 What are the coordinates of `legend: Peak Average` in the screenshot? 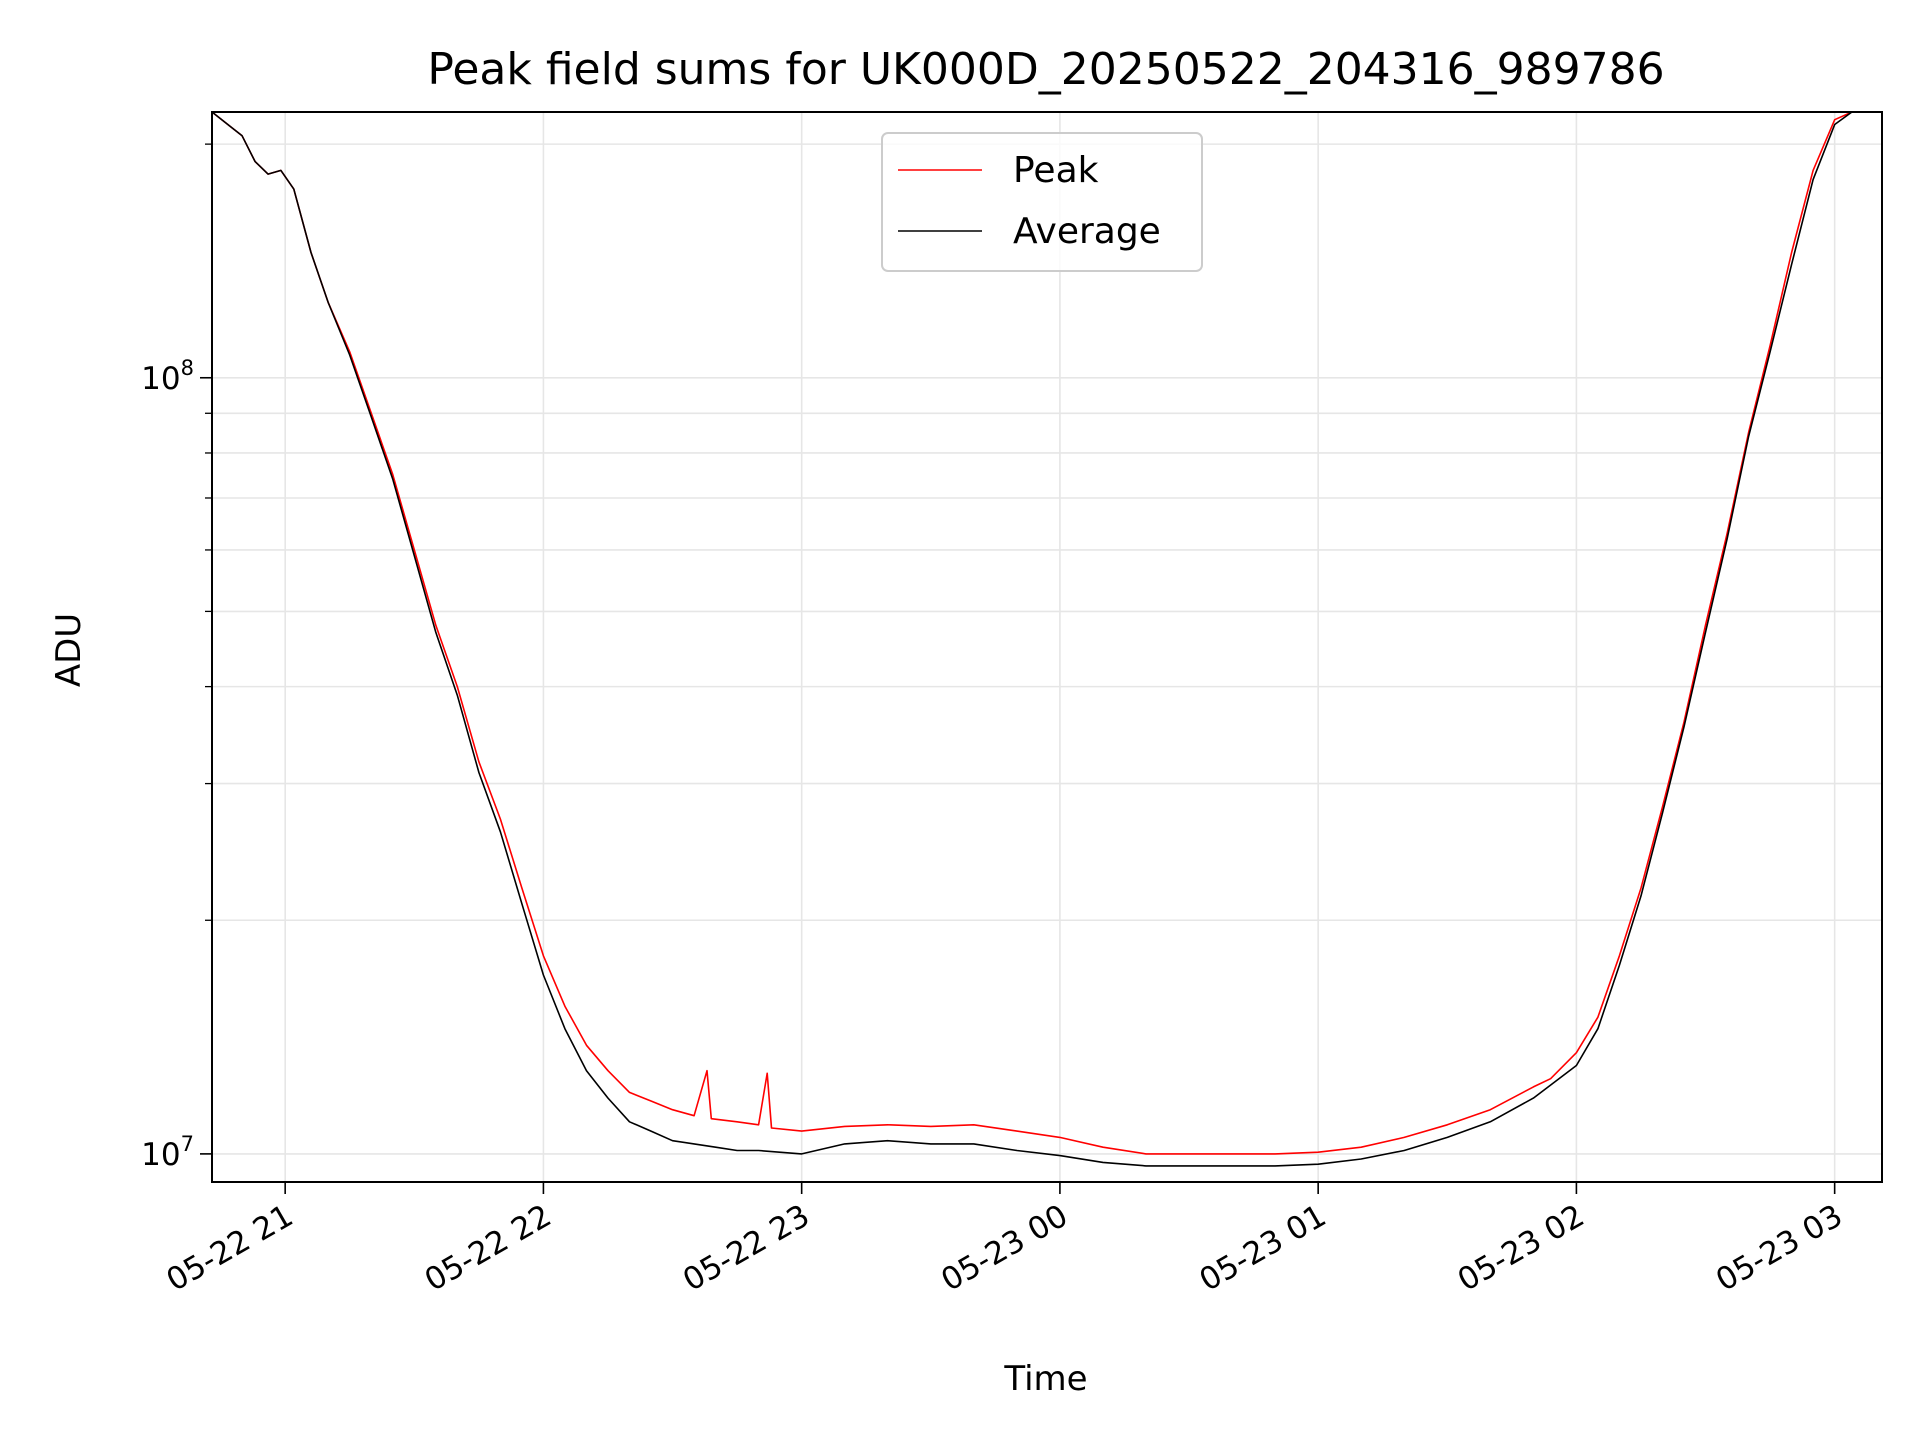 It's located at (1042, 202).